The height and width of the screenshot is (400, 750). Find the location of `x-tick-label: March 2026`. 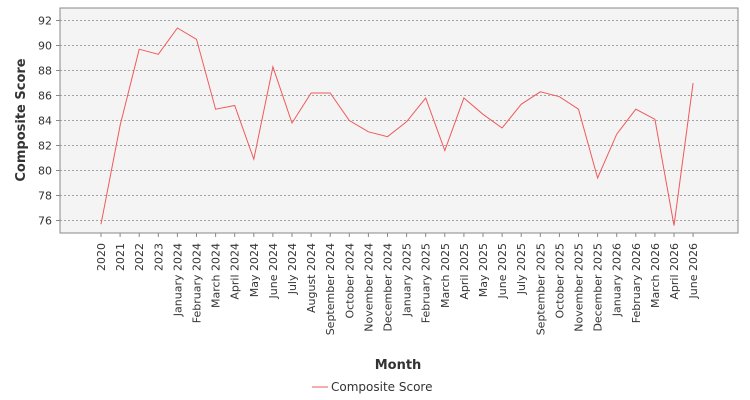

x-tick-label: March 2026 is located at coordinates (655, 275).